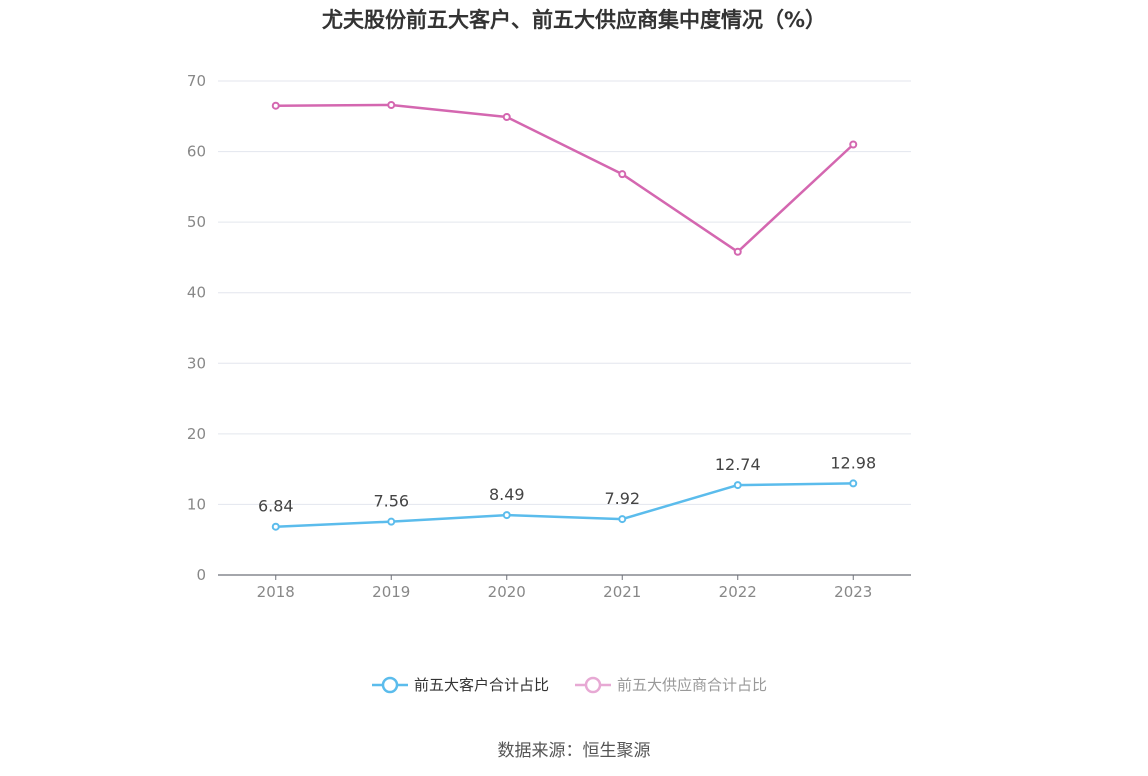 The height and width of the screenshot is (776, 1148). What do you see at coordinates (738, 592) in the screenshot?
I see `x-tick-label: 2022` at bounding box center [738, 592].